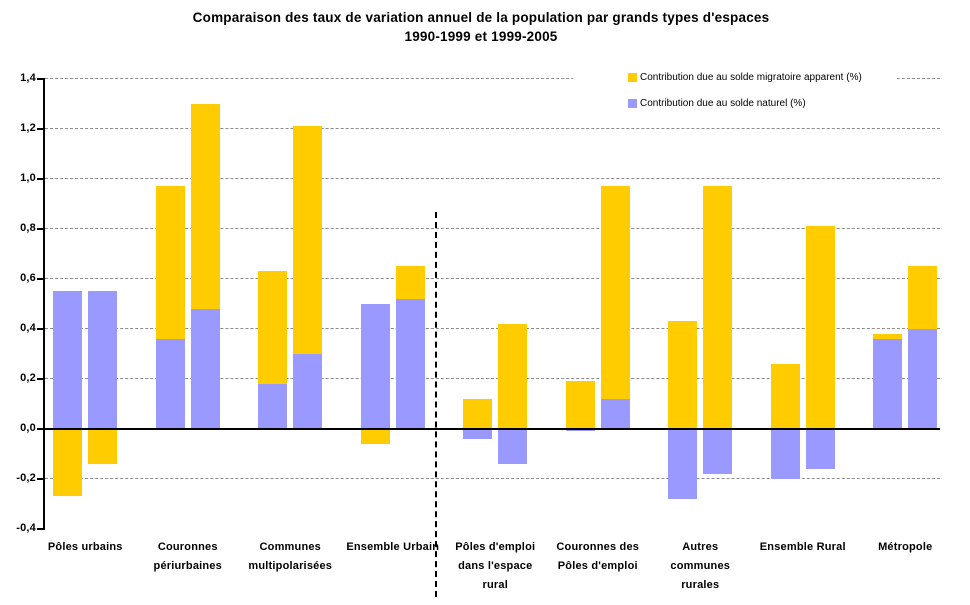 The image size is (970, 605). I want to click on zero-axis-line, so click(492, 428).